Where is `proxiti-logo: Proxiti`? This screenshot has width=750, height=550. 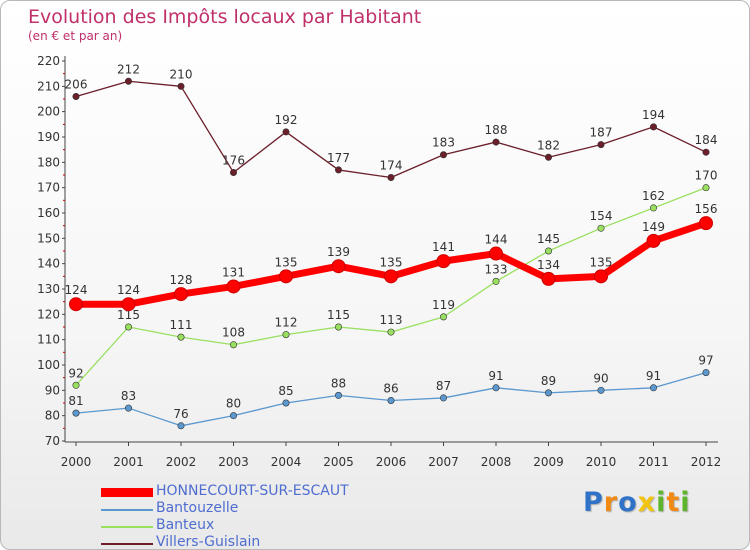 proxiti-logo: Proxiti is located at coordinates (637, 502).